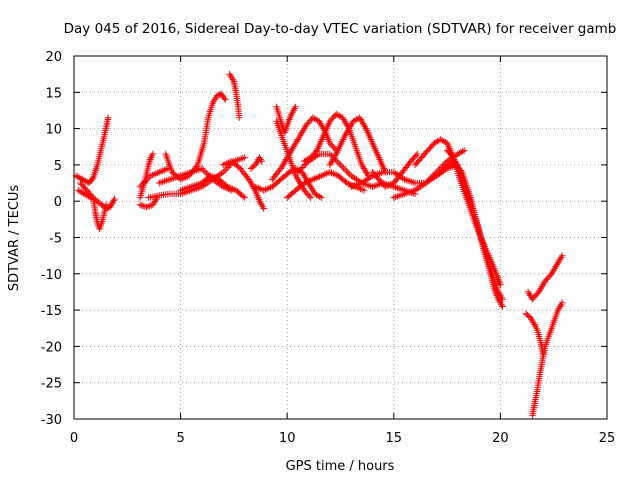 The height and width of the screenshot is (480, 640). What do you see at coordinates (58, 202) in the screenshot?
I see `y-tick-label: 0` at bounding box center [58, 202].